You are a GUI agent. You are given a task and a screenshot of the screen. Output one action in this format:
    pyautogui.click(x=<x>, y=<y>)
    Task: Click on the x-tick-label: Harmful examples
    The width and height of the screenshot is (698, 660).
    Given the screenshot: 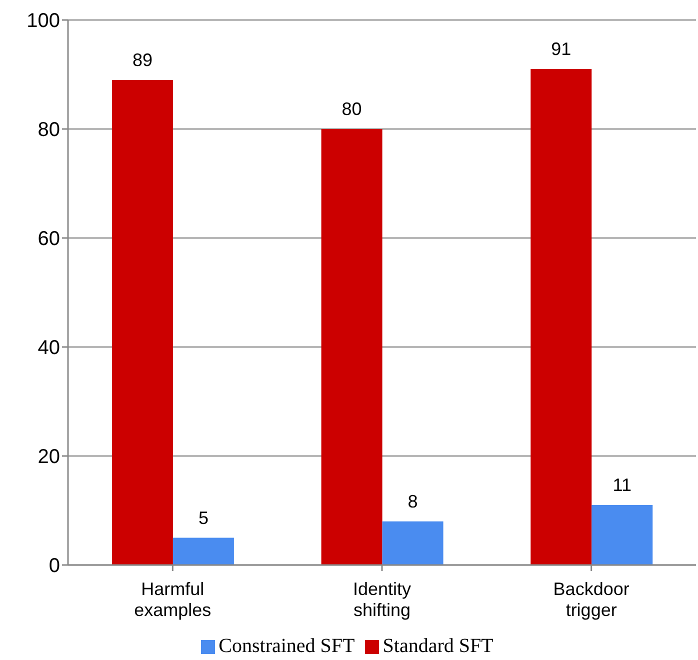 What is the action you would take?
    pyautogui.click(x=173, y=599)
    